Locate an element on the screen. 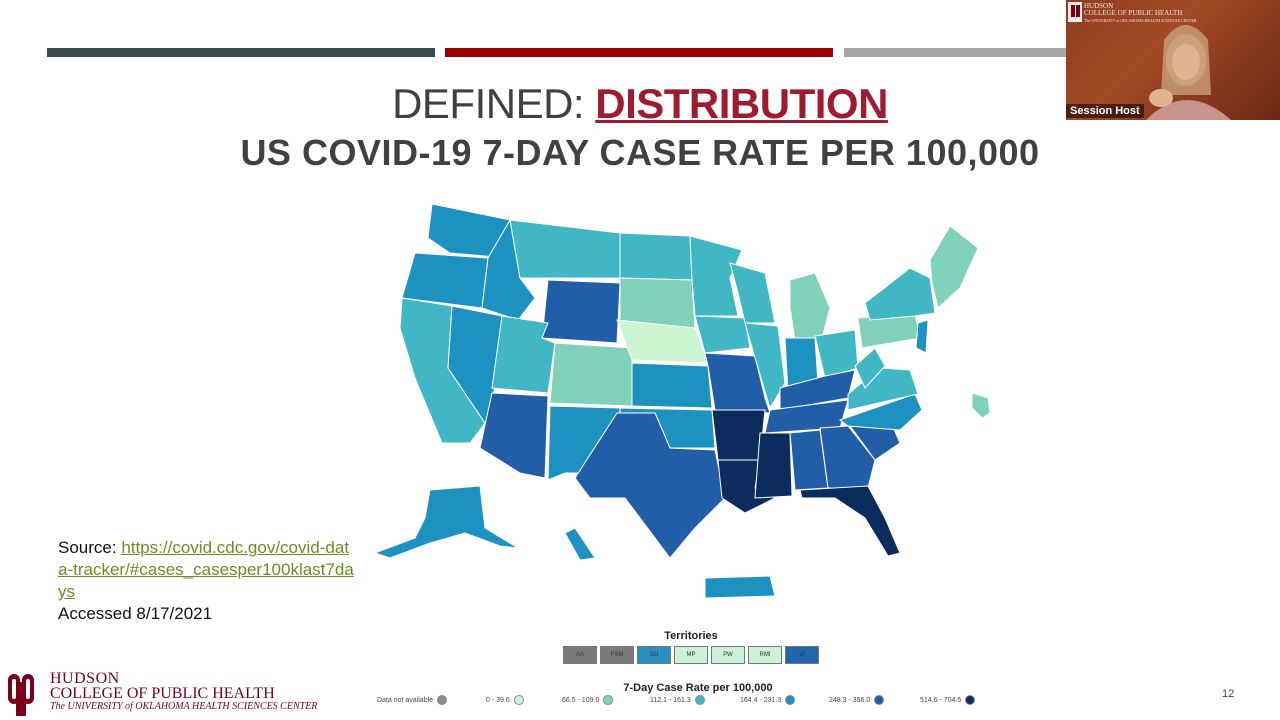 The image size is (1280, 720). territories-legend: Territories AS FSM GU MP PW RMI VI is located at coordinates (691, 647).